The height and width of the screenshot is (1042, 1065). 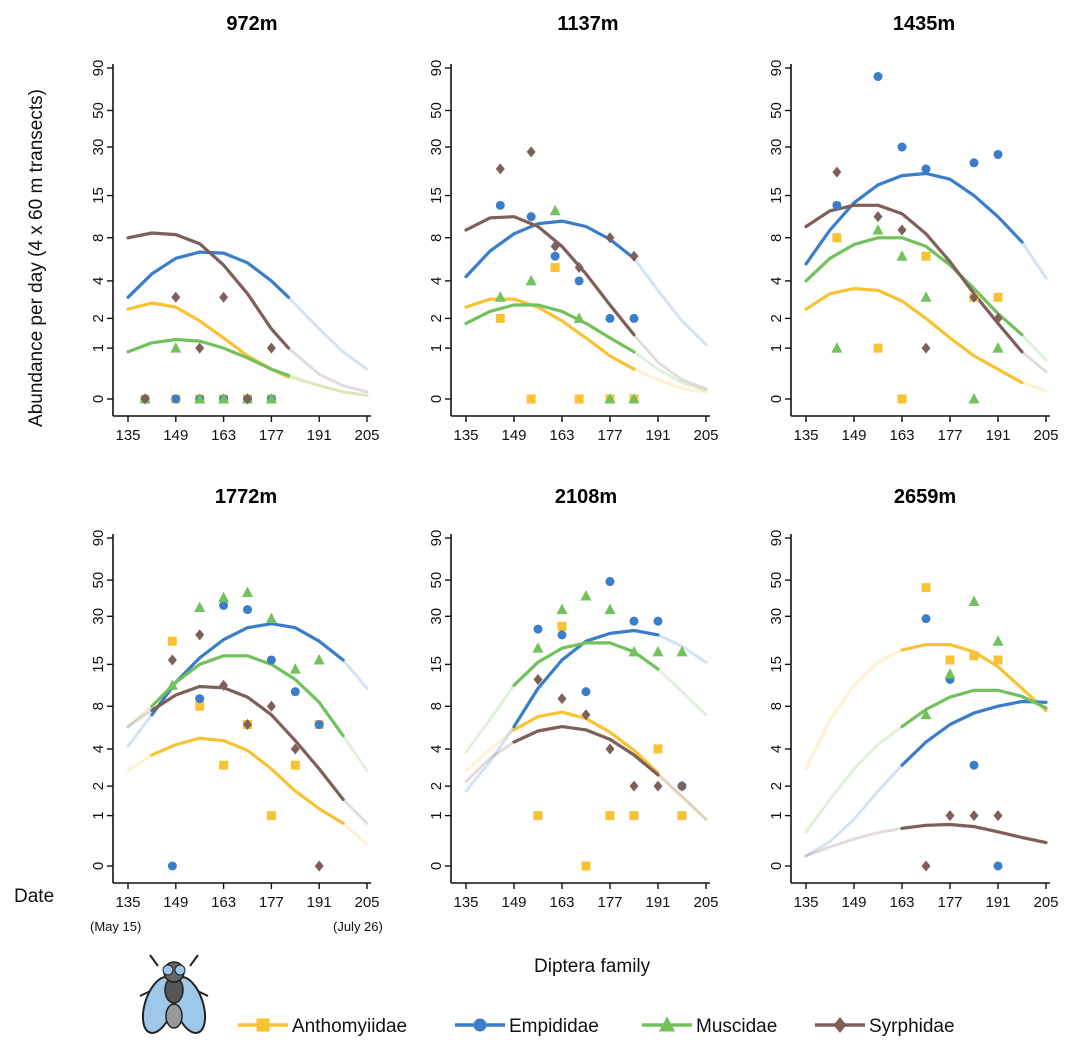 What do you see at coordinates (251, 24) in the screenshot?
I see `panel-title: 972m` at bounding box center [251, 24].